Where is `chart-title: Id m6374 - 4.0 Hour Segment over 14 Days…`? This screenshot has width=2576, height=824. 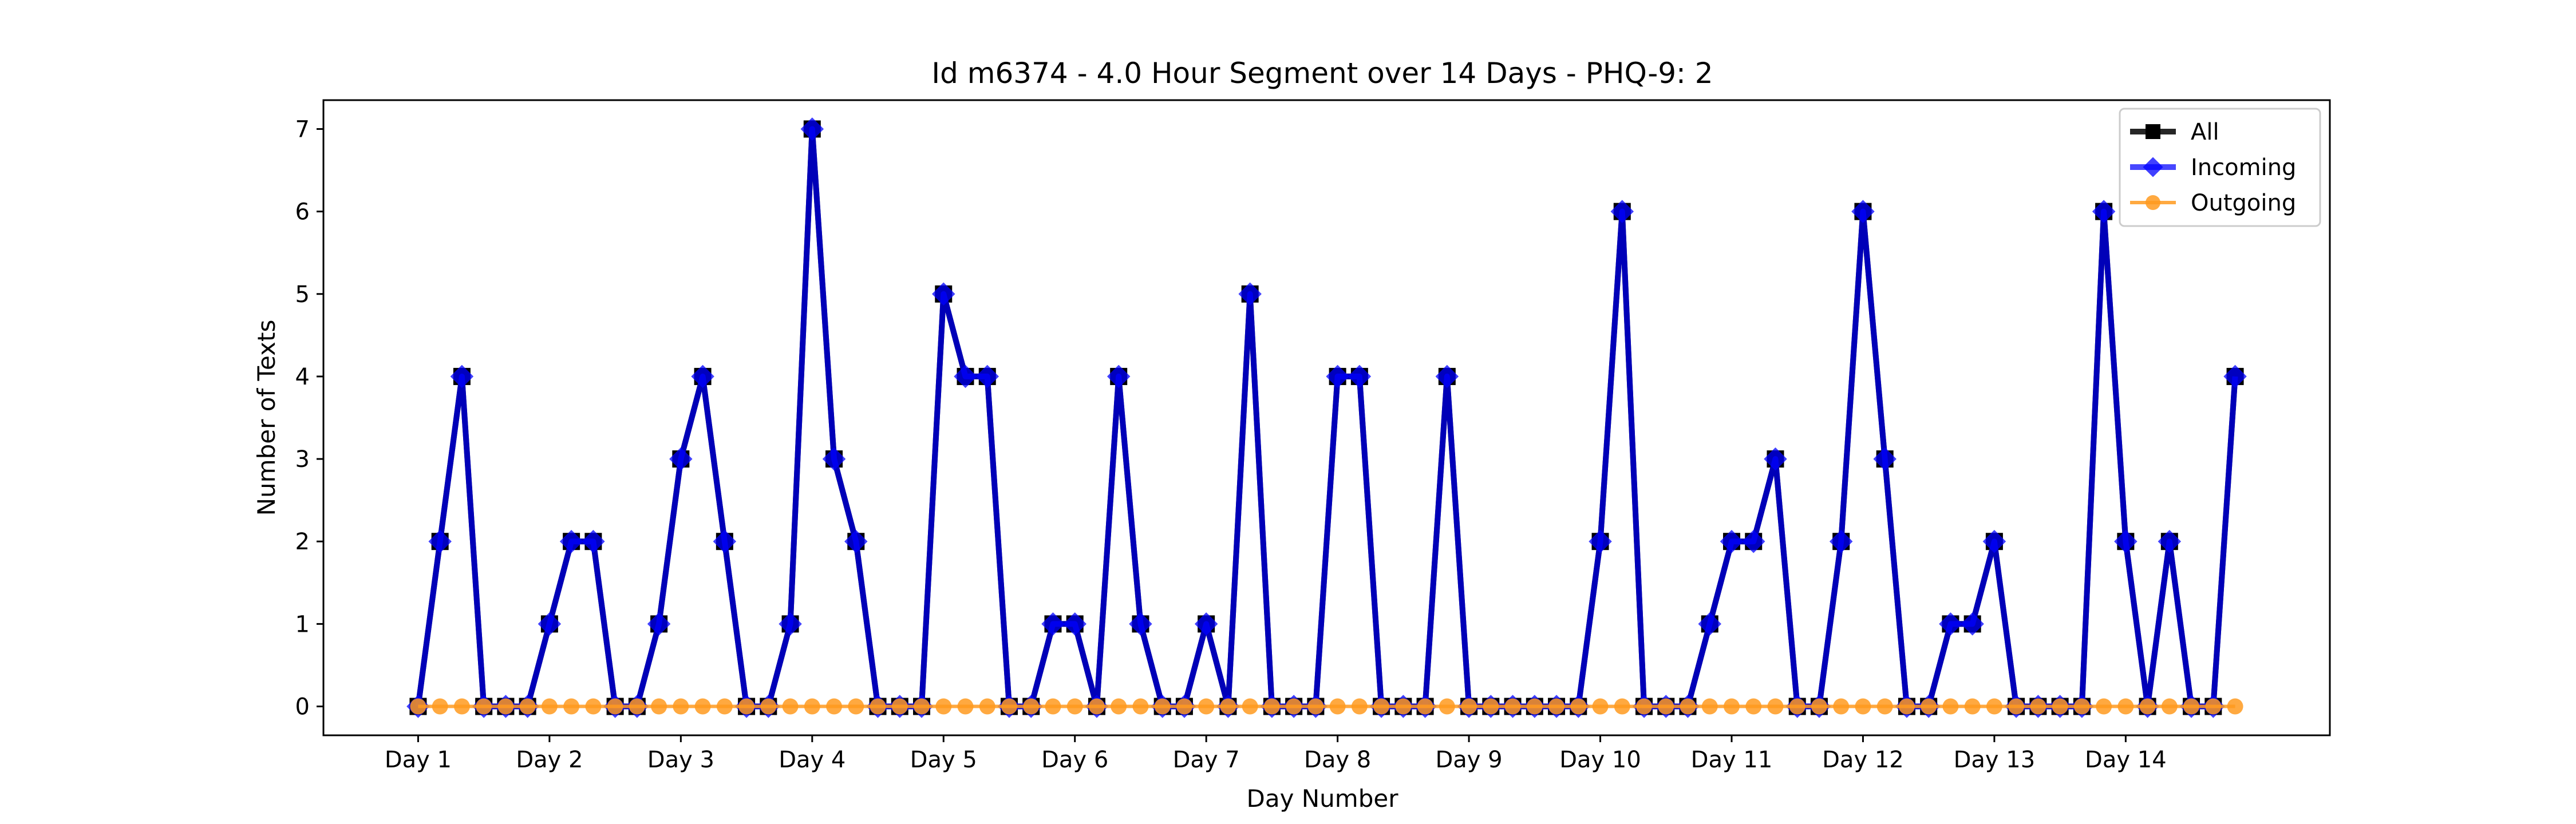
chart-title: Id m6374 - 4.0 Hour Segment over 14 Days… is located at coordinates (1322, 73).